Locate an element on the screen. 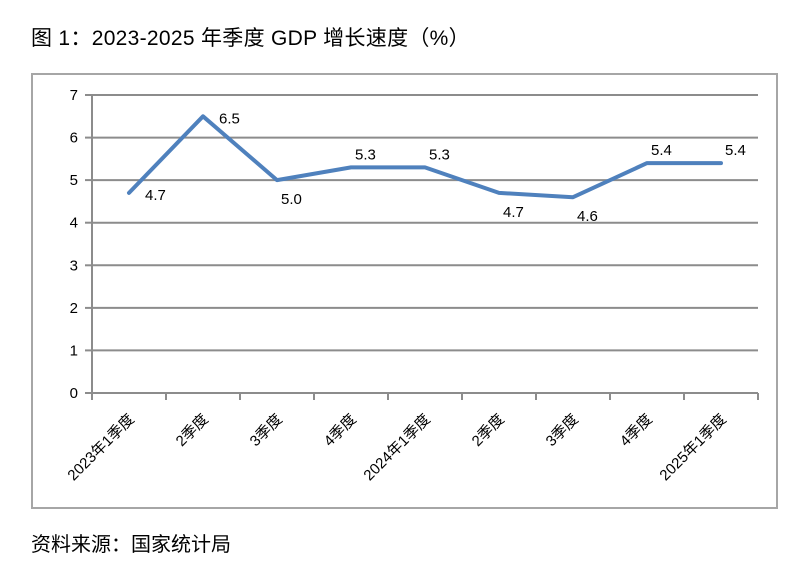 The image size is (810, 580). y-tick-label: 0 is located at coordinates (74, 393).